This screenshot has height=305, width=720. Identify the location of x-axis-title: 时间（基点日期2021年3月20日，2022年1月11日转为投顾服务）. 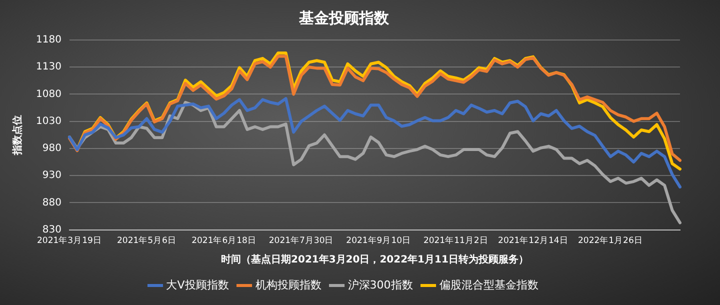
(374, 260).